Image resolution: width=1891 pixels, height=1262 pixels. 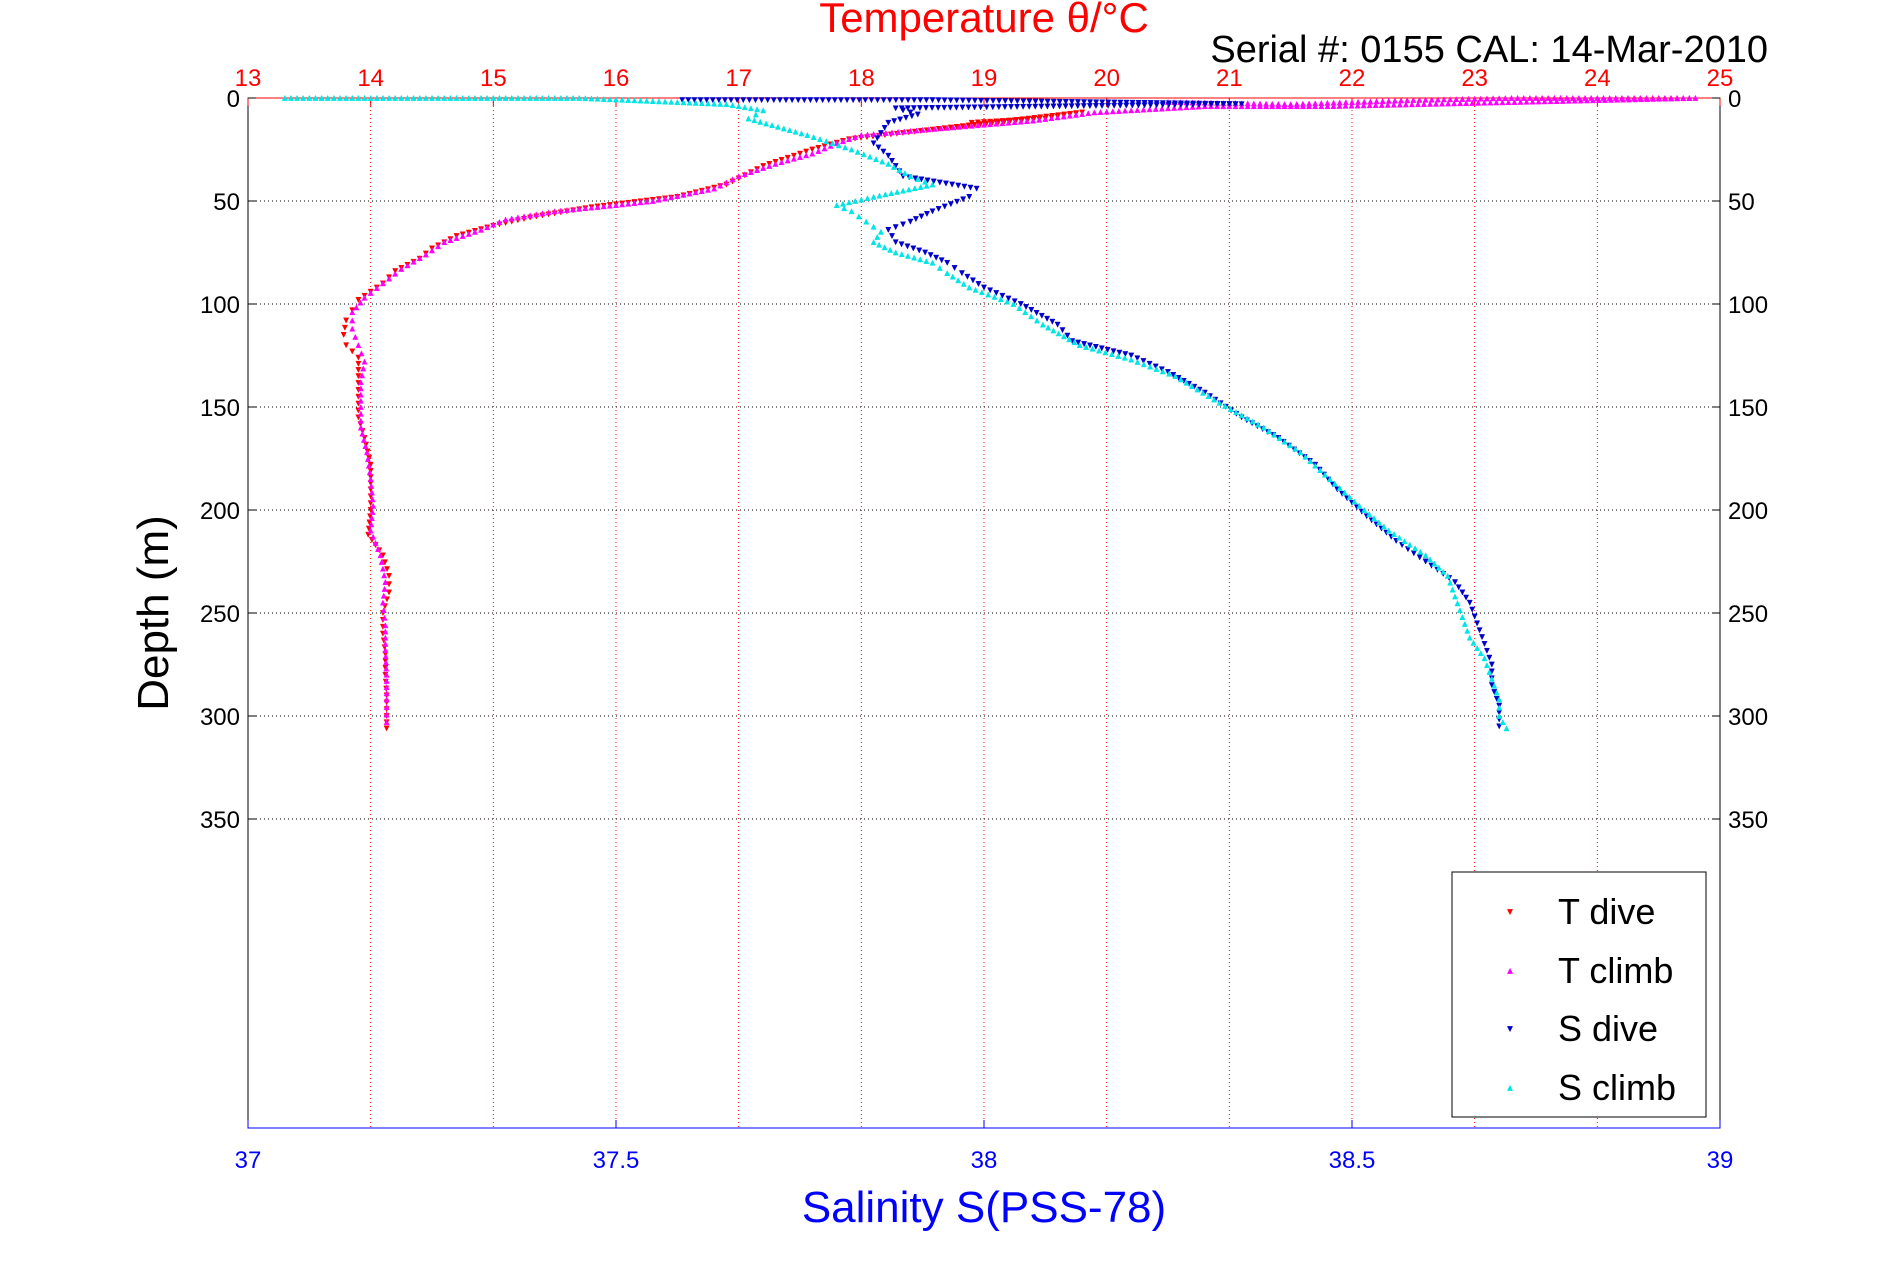 I want to click on x-top-tick-label: 20, so click(x=1106, y=78).